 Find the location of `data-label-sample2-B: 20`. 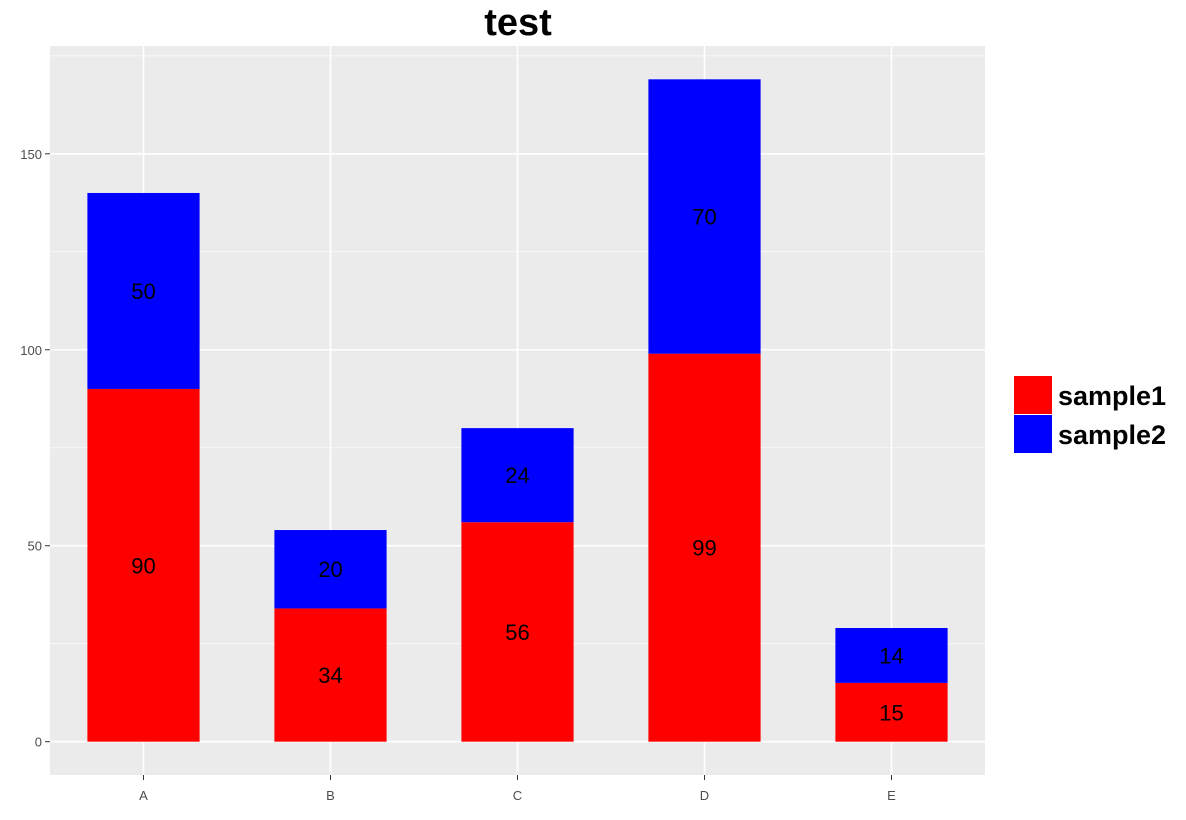

data-label-sample2-B: 20 is located at coordinates (330, 569).